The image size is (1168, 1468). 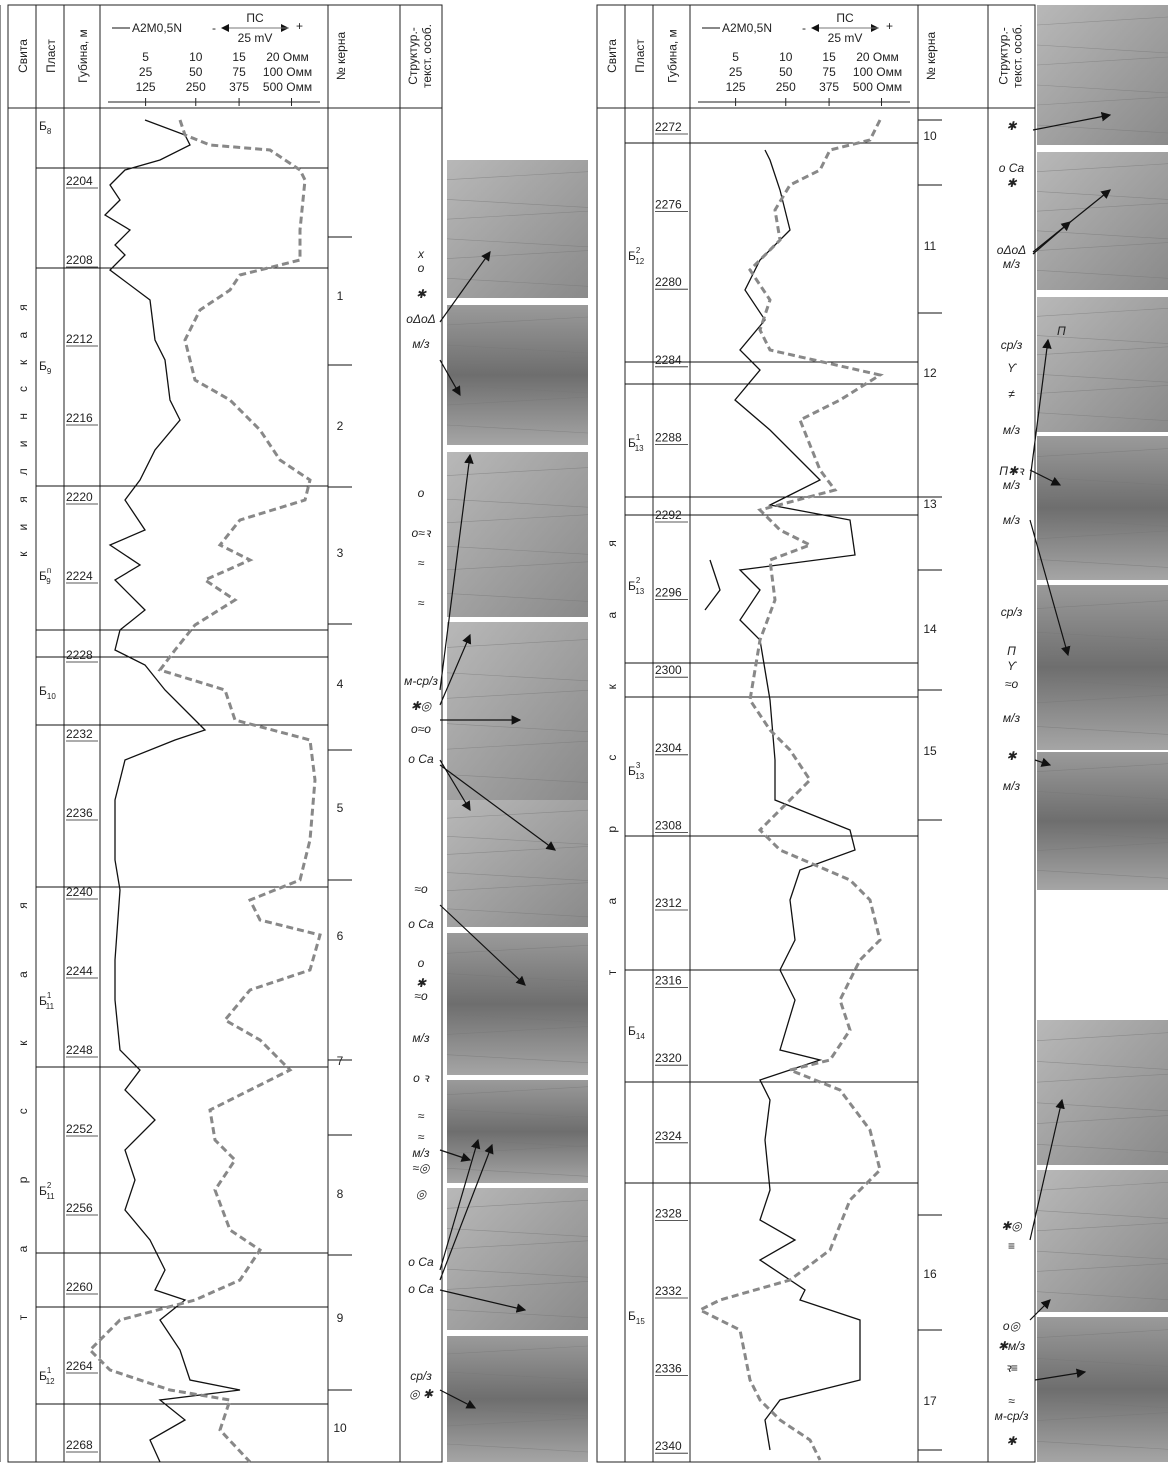 I want to click on depth-label: 2304, so click(x=668, y=748).